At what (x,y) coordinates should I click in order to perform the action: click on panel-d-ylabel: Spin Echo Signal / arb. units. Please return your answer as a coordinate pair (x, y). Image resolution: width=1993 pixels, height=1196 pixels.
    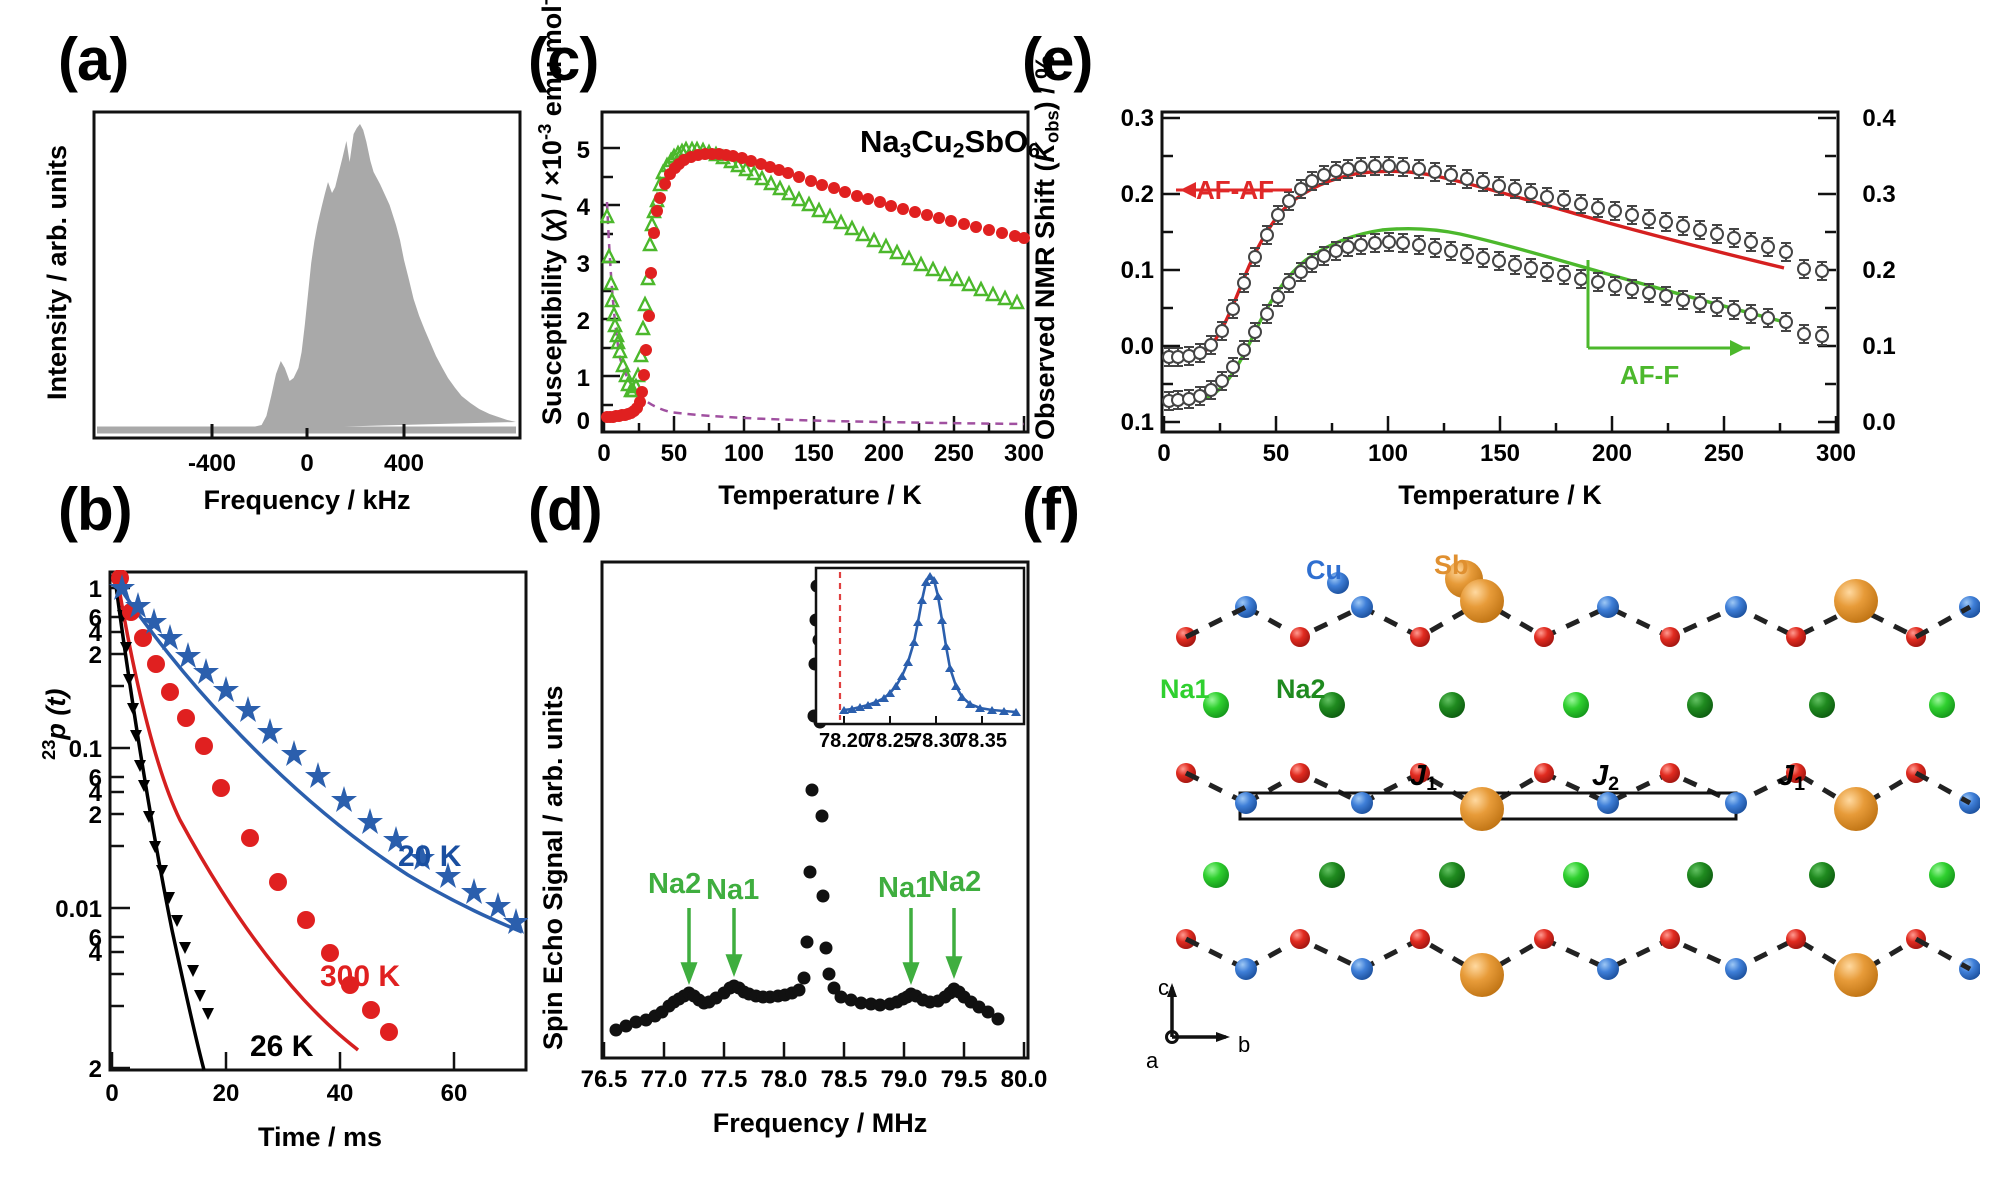
    Looking at the image, I should click on (553, 867).